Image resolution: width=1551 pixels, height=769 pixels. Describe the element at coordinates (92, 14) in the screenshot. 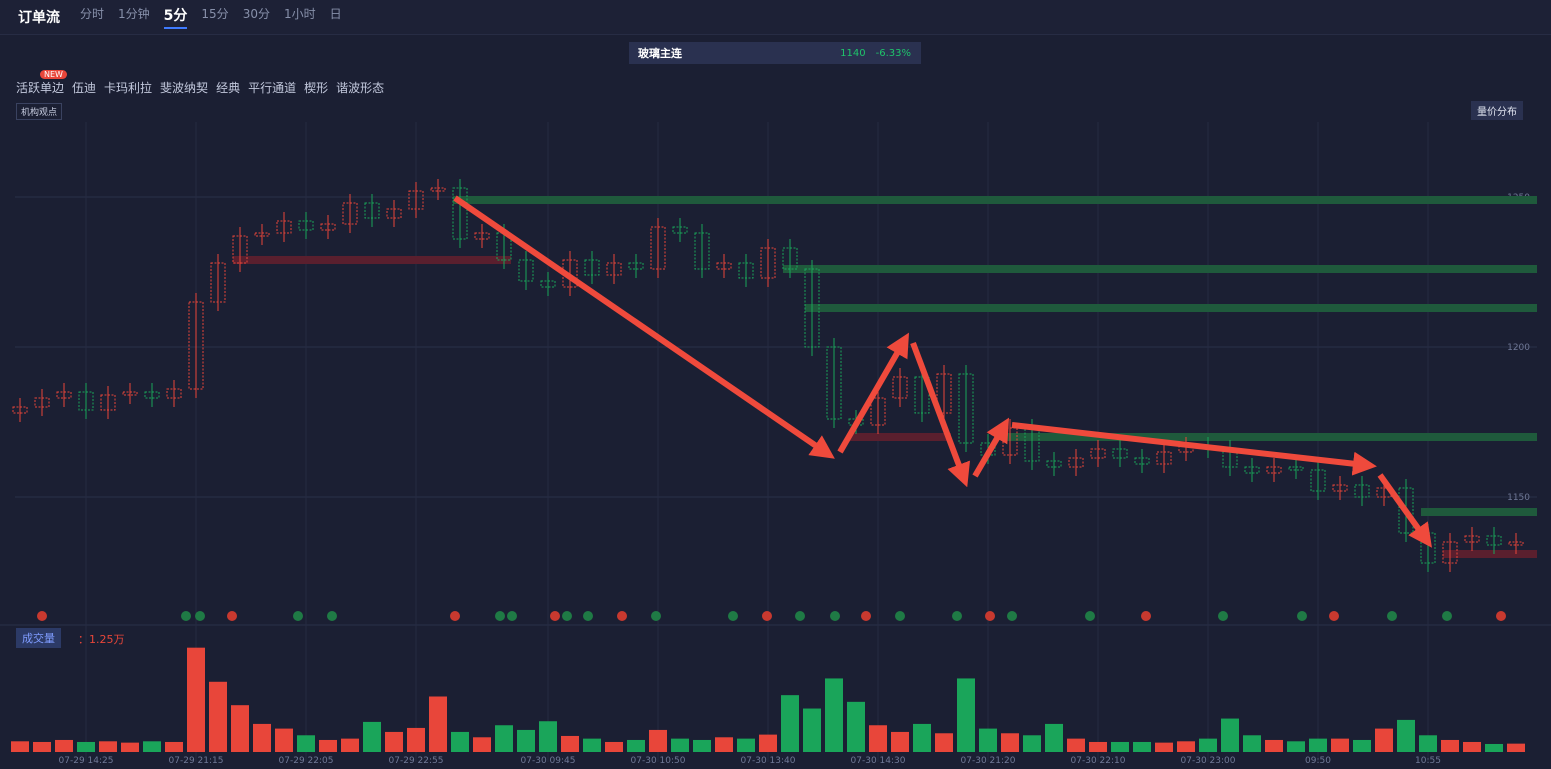

I see `timeframe: 分时` at that location.